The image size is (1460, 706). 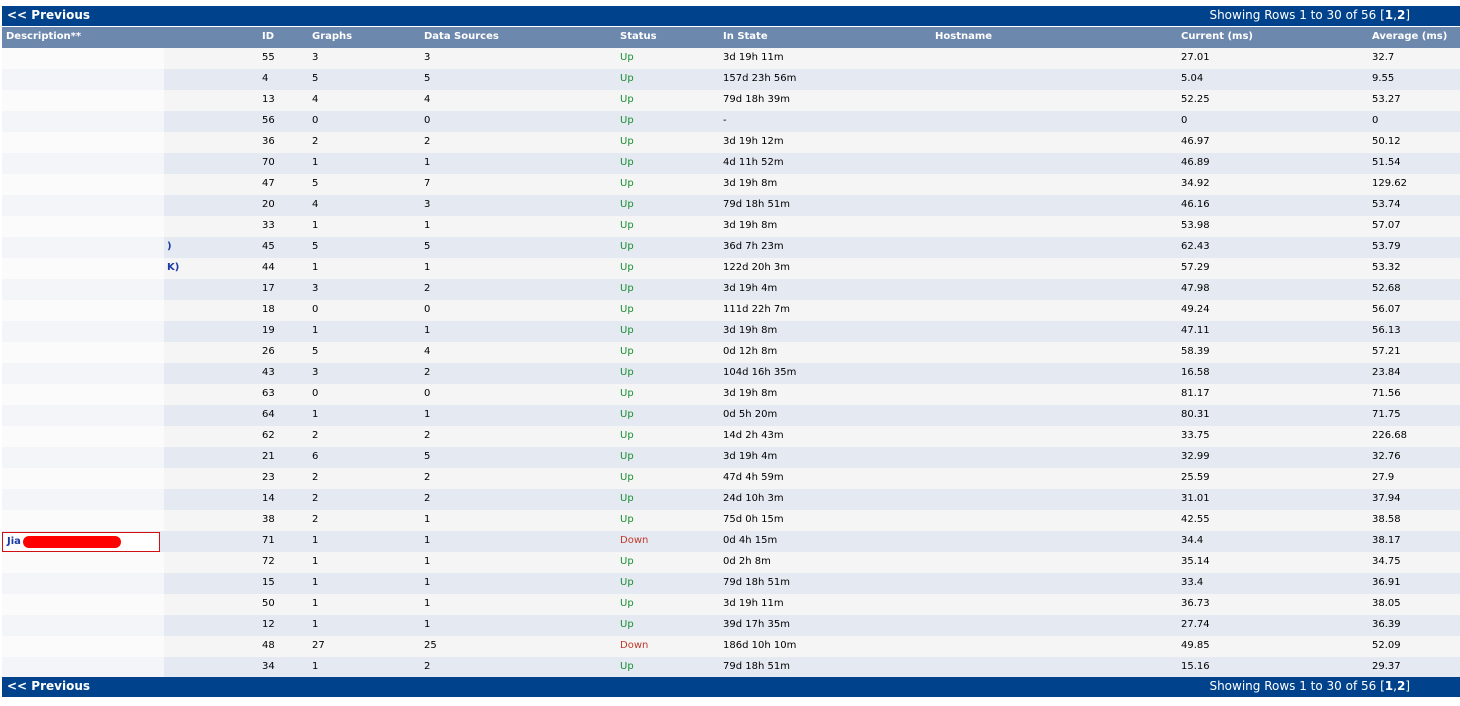 I want to click on column-header-current: Current (ms), so click(x=1217, y=36).